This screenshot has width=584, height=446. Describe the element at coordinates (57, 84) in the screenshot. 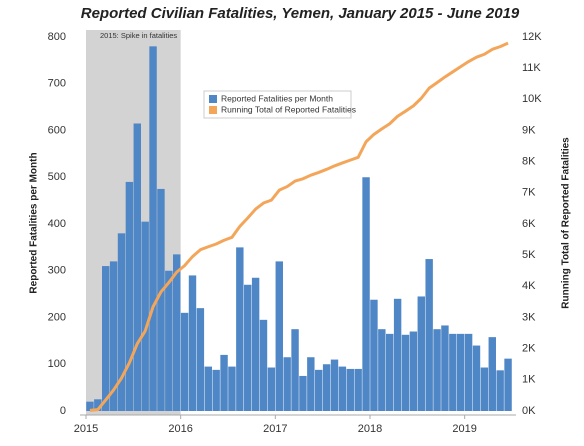

I see `y-tick-label: 700` at that location.